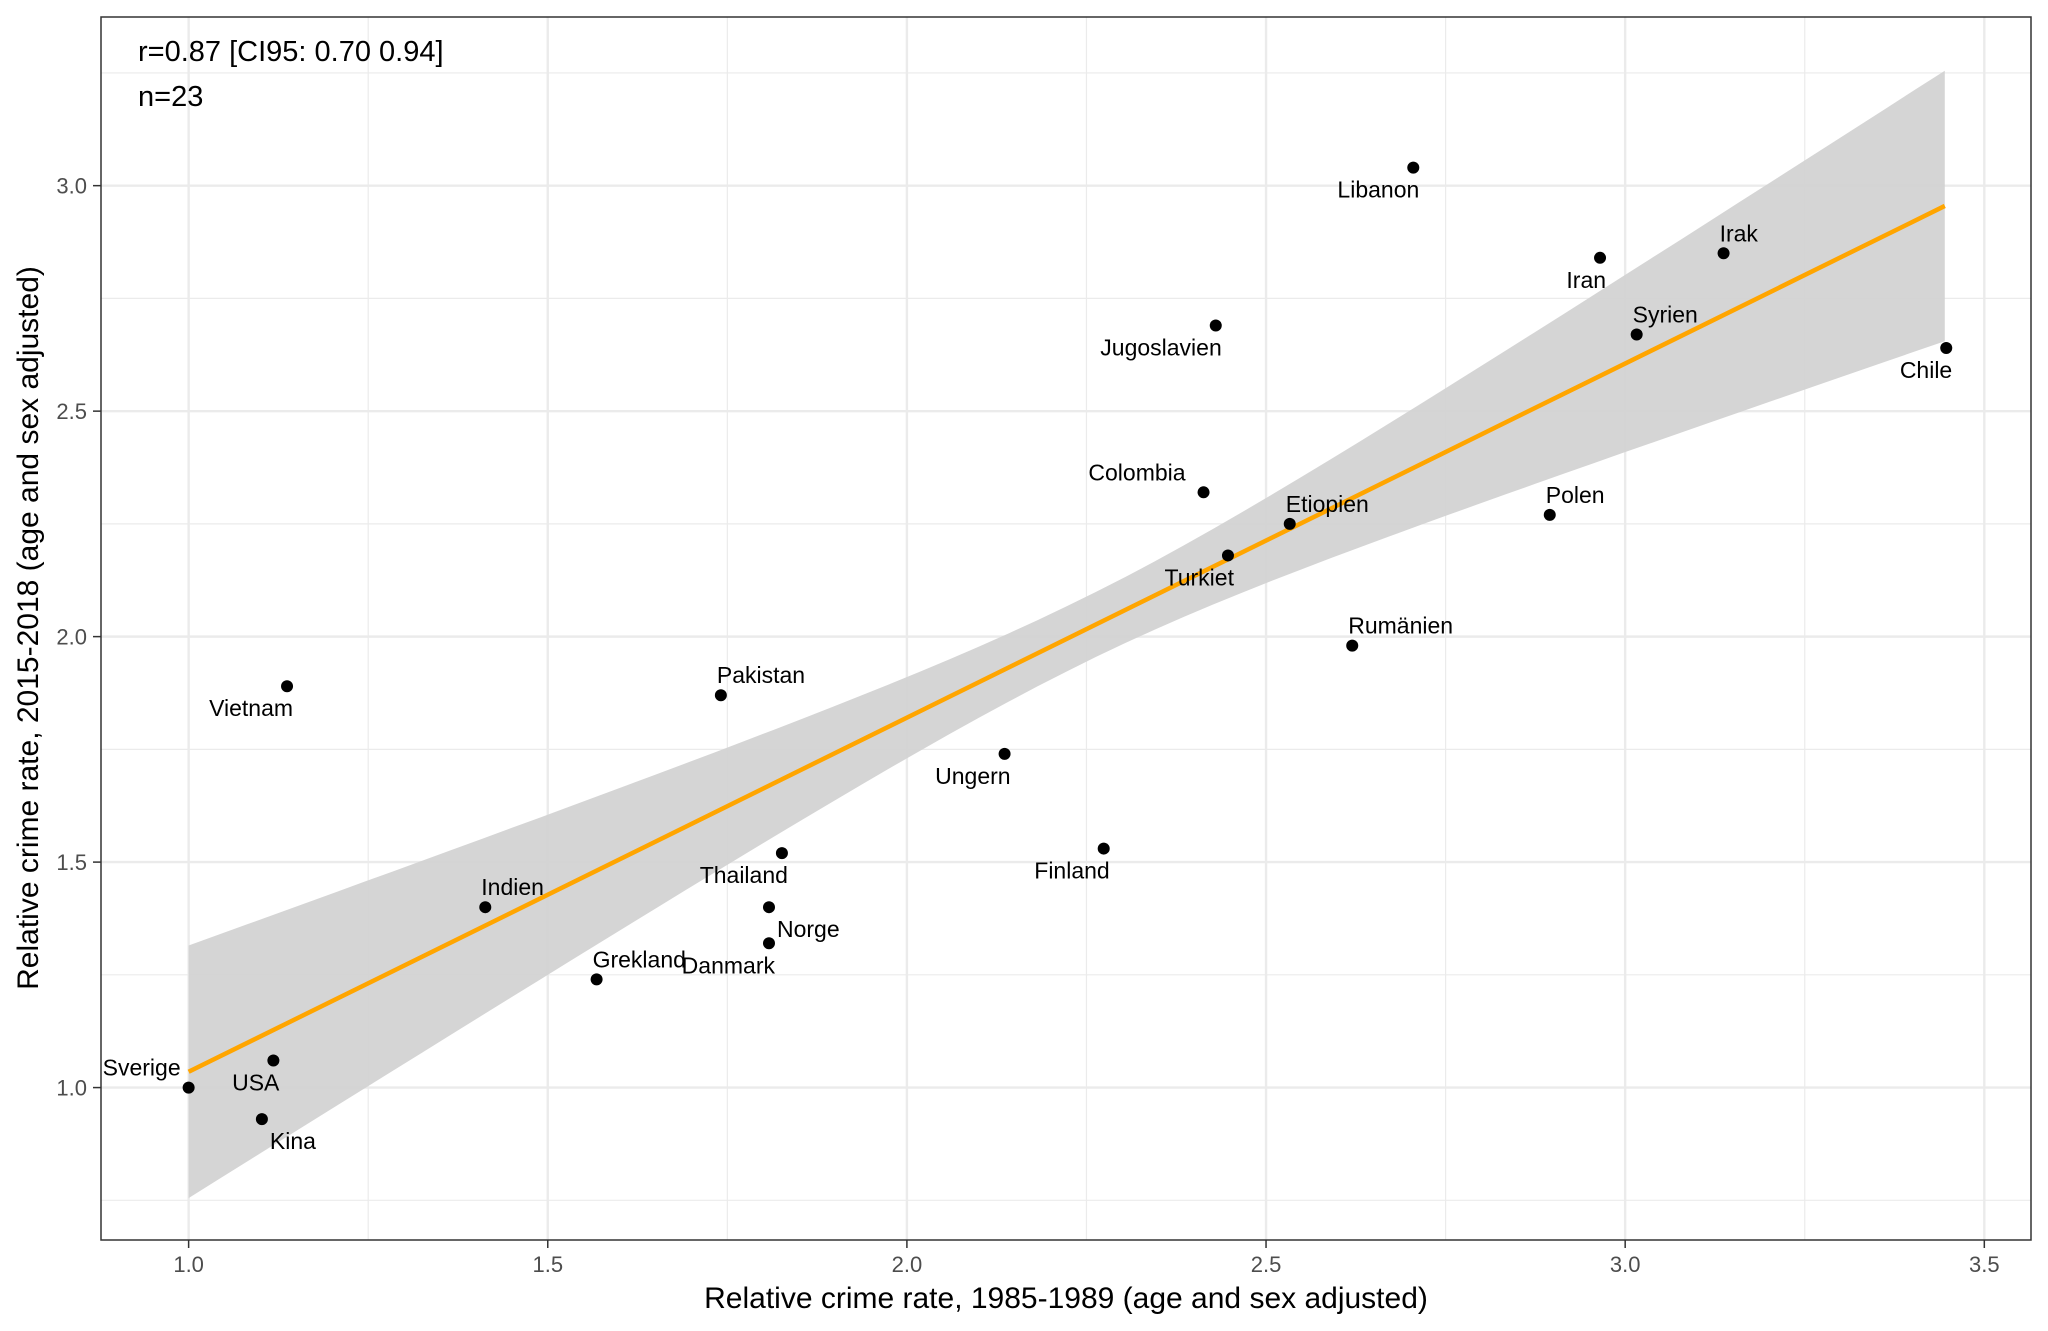 This screenshot has width=2048, height=1331. What do you see at coordinates (639, 959) in the screenshot?
I see `point-label: Grekland` at bounding box center [639, 959].